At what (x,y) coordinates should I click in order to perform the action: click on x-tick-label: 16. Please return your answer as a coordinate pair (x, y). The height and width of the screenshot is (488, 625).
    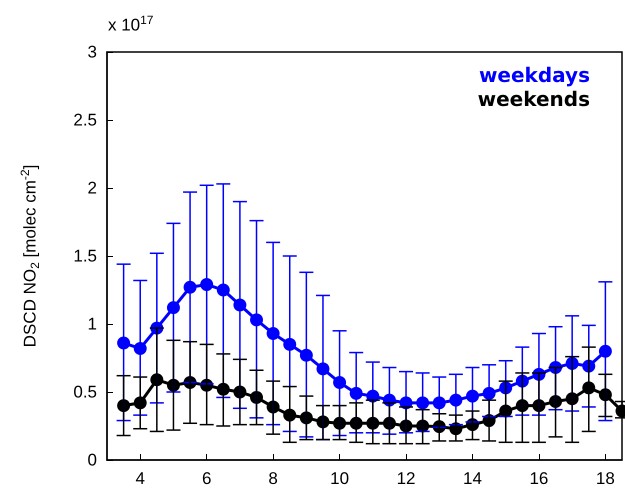
    Looking at the image, I should click on (538, 478).